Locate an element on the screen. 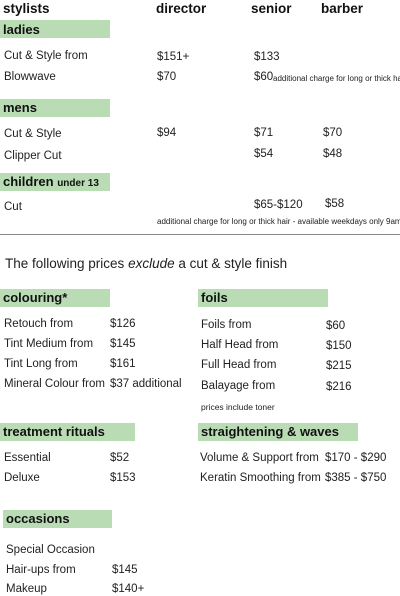 Image resolution: width=400 pixels, height=596 pixels. ladies-row-name: Blowwave is located at coordinates (30, 77).